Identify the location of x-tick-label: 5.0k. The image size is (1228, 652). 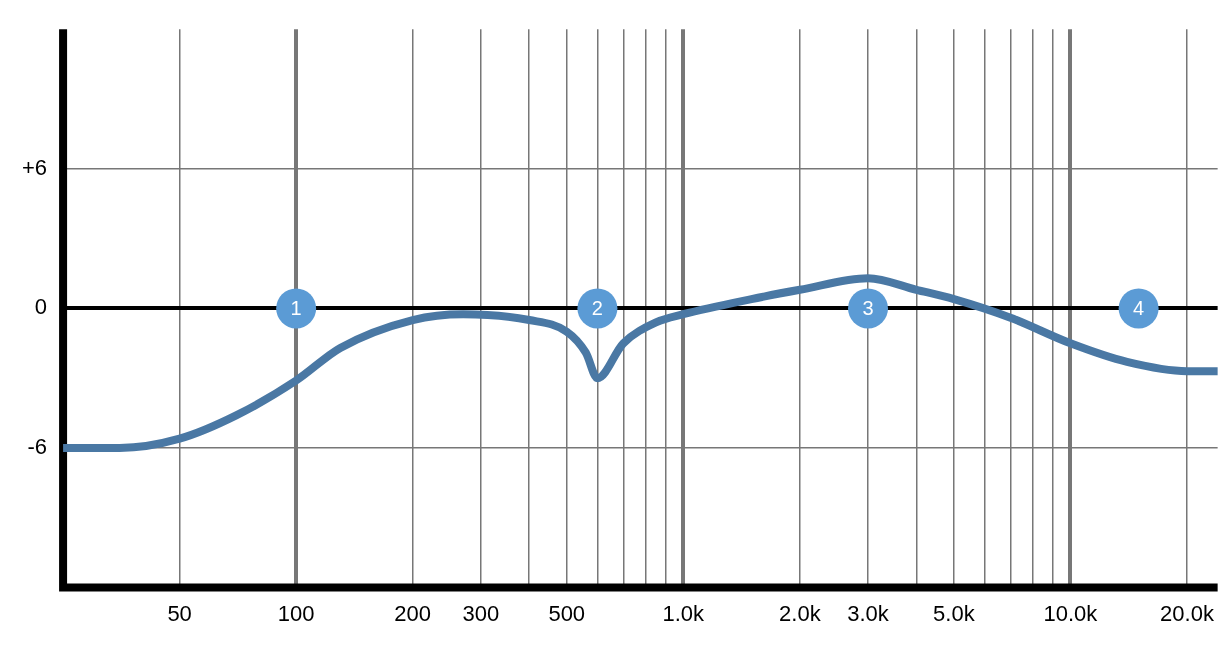
(954, 613).